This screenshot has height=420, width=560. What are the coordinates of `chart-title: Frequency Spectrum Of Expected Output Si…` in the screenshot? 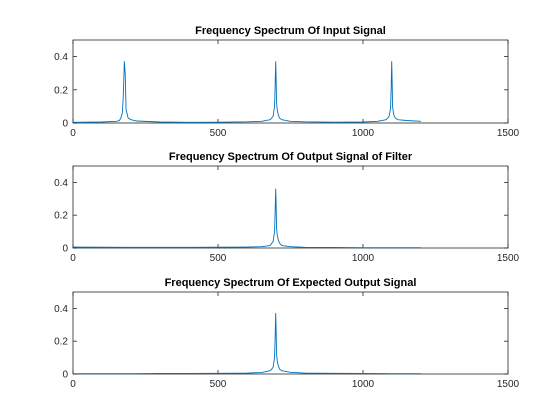 It's located at (291, 283).